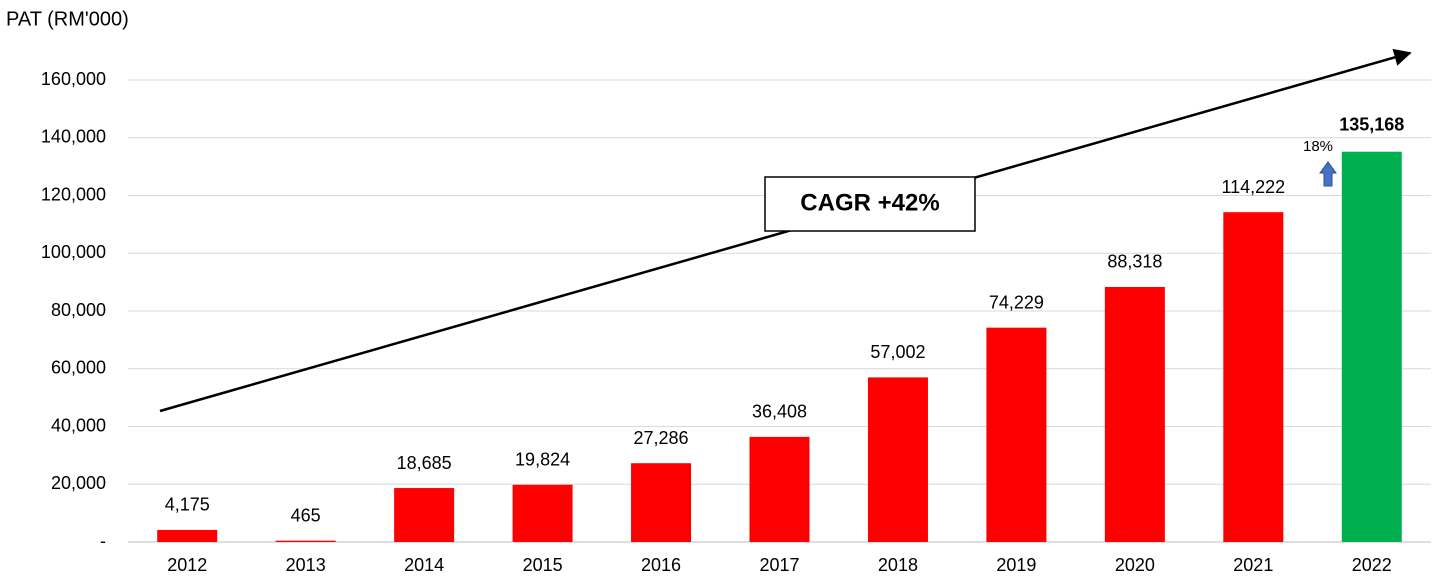 Image resolution: width=1435 pixels, height=580 pixels. What do you see at coordinates (306, 515) in the screenshot?
I see `data-label: 465` at bounding box center [306, 515].